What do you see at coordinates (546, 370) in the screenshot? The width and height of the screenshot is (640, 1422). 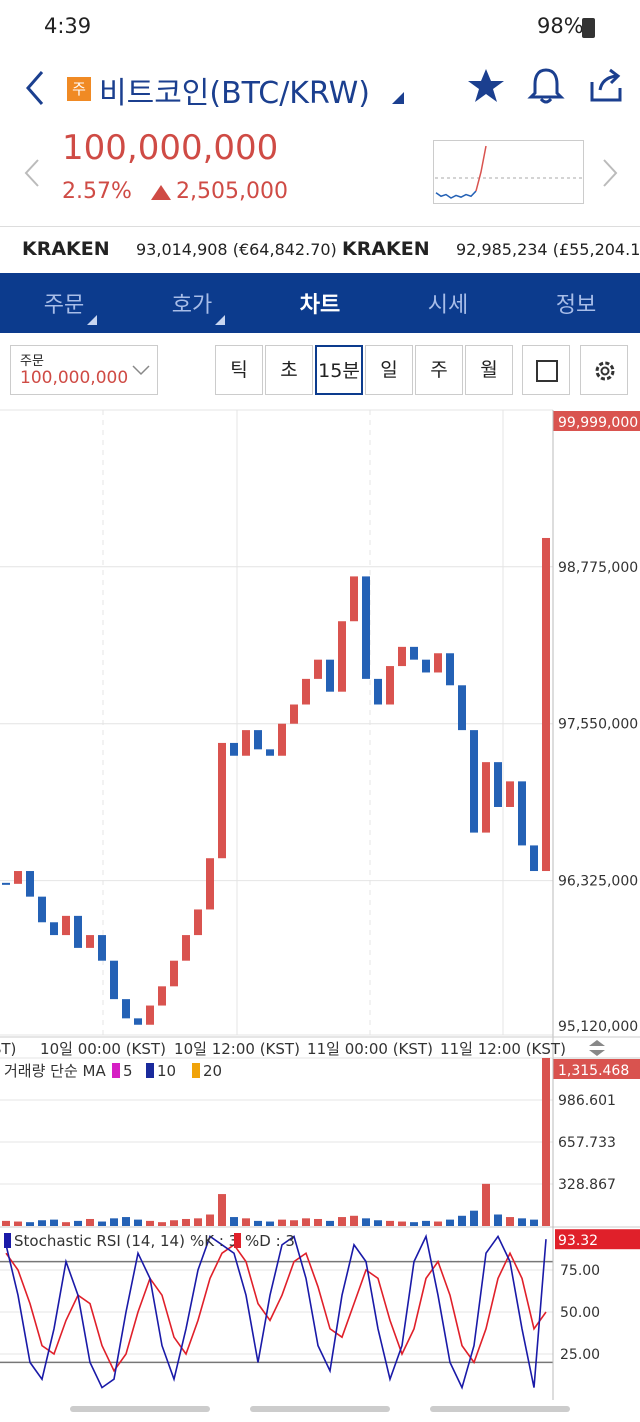 I see `layout-button` at bounding box center [546, 370].